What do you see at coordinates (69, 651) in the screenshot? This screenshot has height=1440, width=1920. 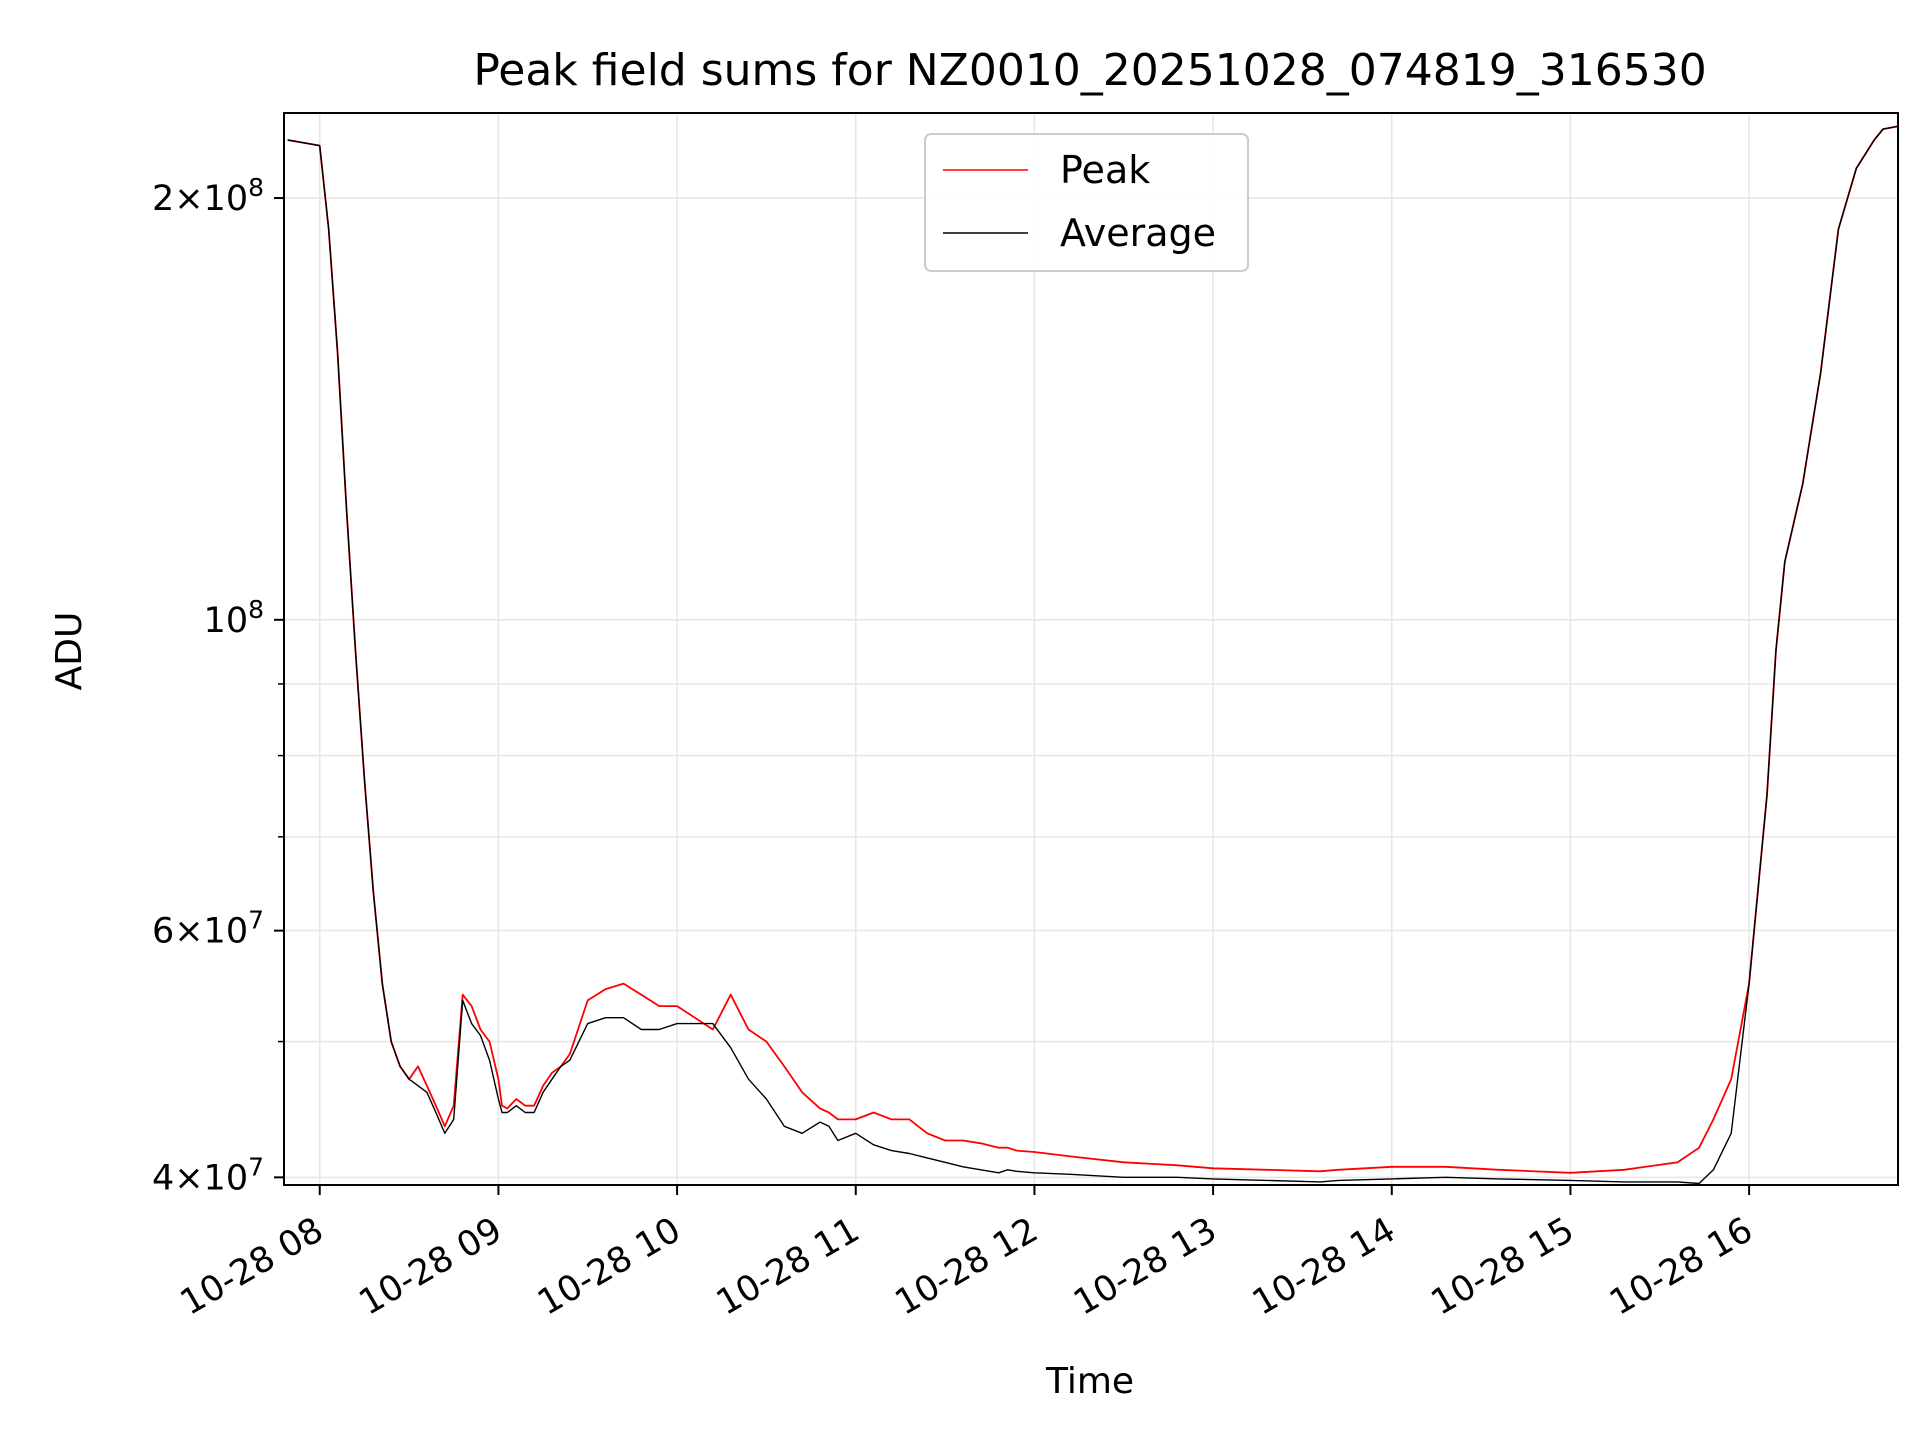 I see `y-axis-title: ADU` at bounding box center [69, 651].